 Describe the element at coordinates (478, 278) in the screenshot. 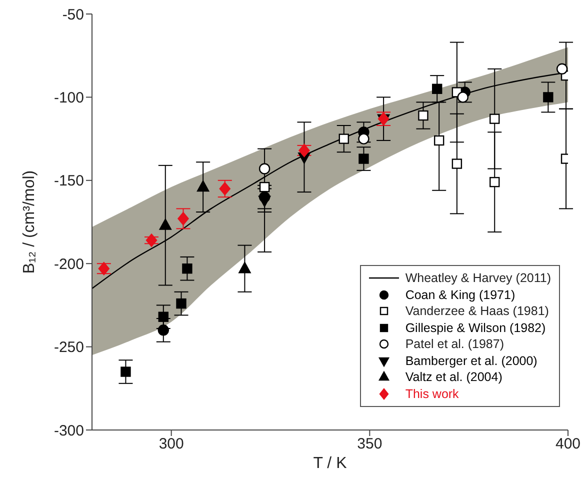

I see `legend-label: Wheatley & Harvey (2011)` at that location.